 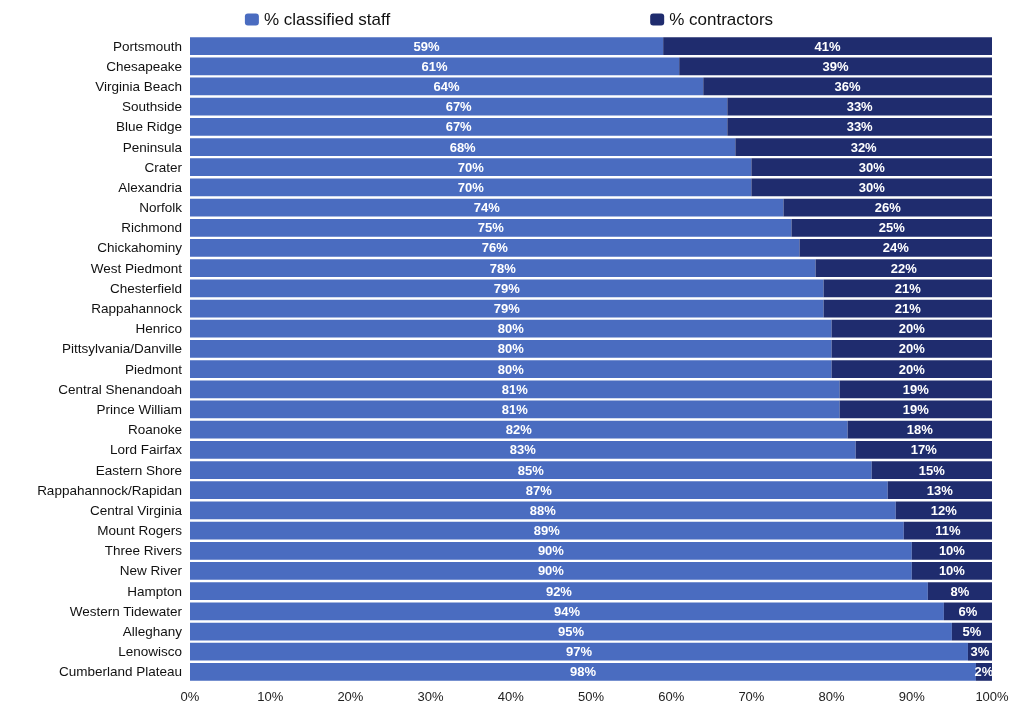 I want to click on y-tick-label: Prince William, so click(x=139, y=409).